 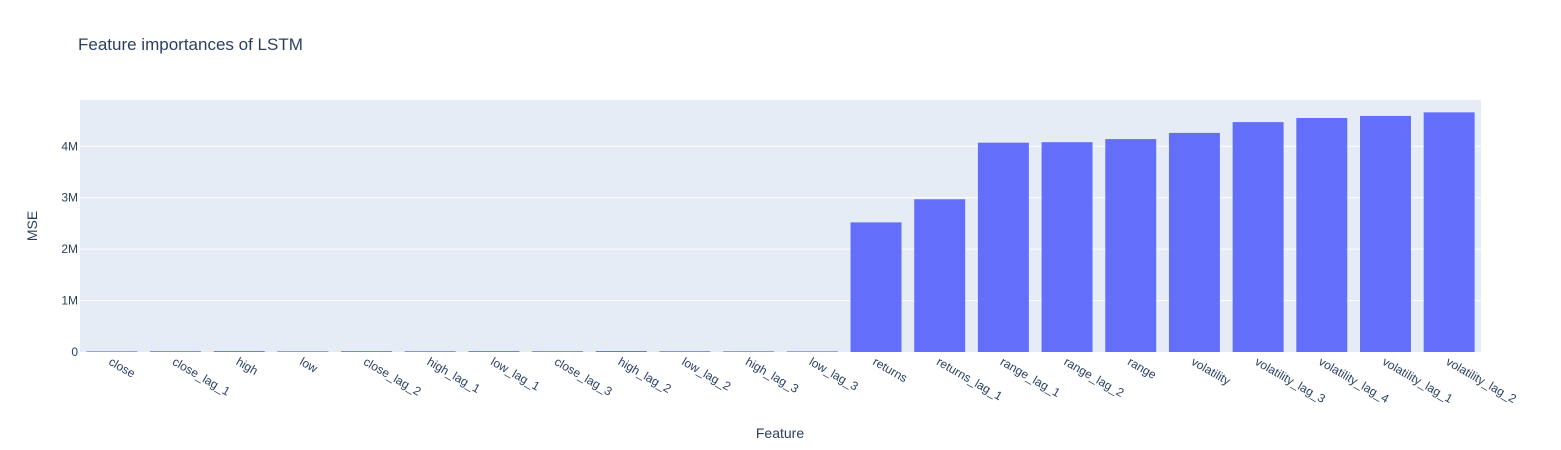 What do you see at coordinates (69, 198) in the screenshot?
I see `y-tick-label: 3M` at bounding box center [69, 198].